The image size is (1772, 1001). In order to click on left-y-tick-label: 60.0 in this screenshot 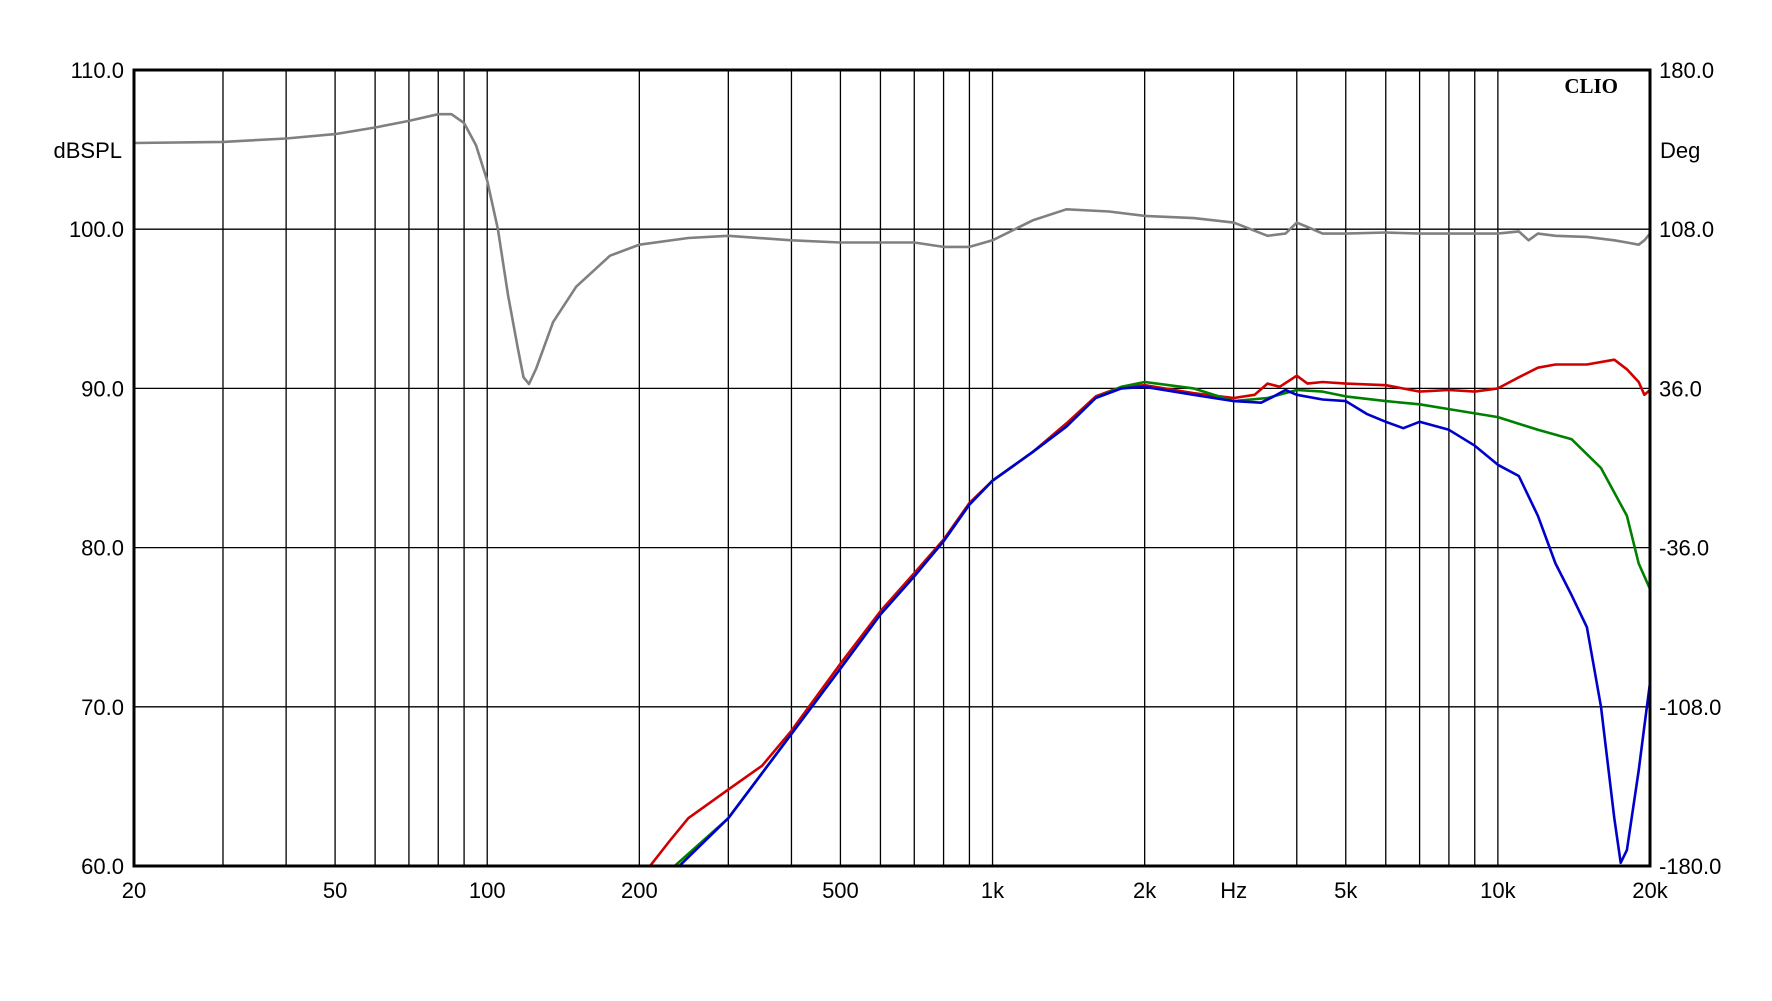, I will do `click(102, 866)`.